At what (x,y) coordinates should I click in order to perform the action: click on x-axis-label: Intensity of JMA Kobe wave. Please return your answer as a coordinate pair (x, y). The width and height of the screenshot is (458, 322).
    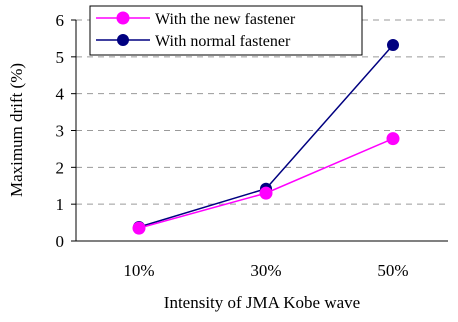
    Looking at the image, I should click on (262, 302).